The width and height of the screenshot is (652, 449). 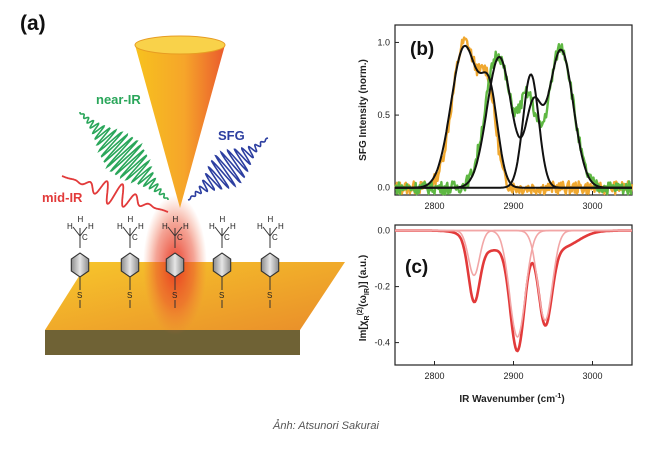 I want to click on y-tick-label: 0.5, so click(x=383, y=115).